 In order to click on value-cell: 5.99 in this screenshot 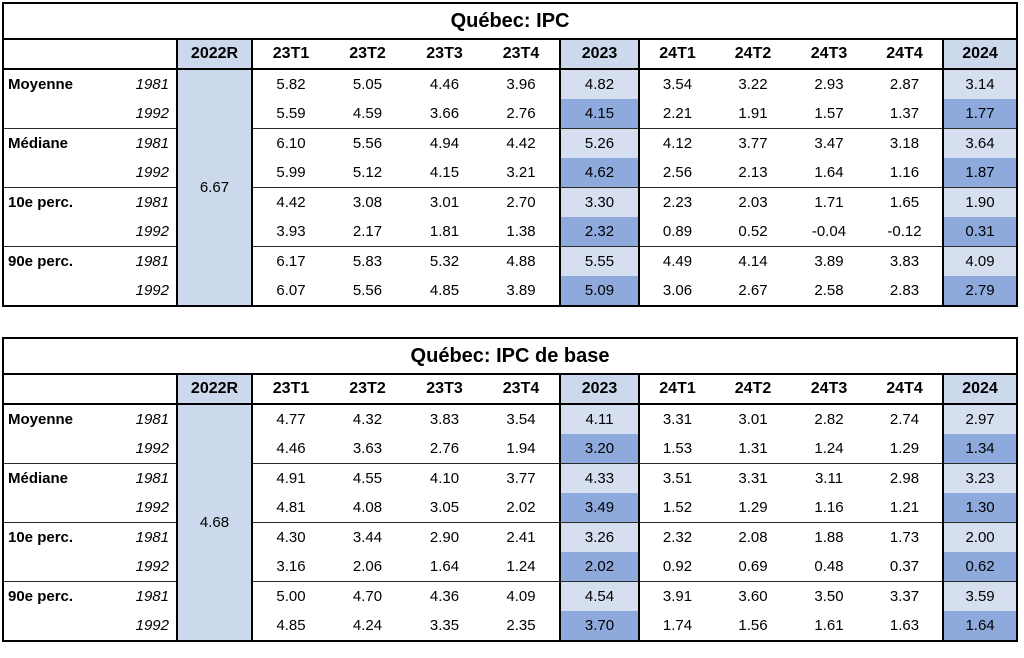, I will do `click(291, 172)`.